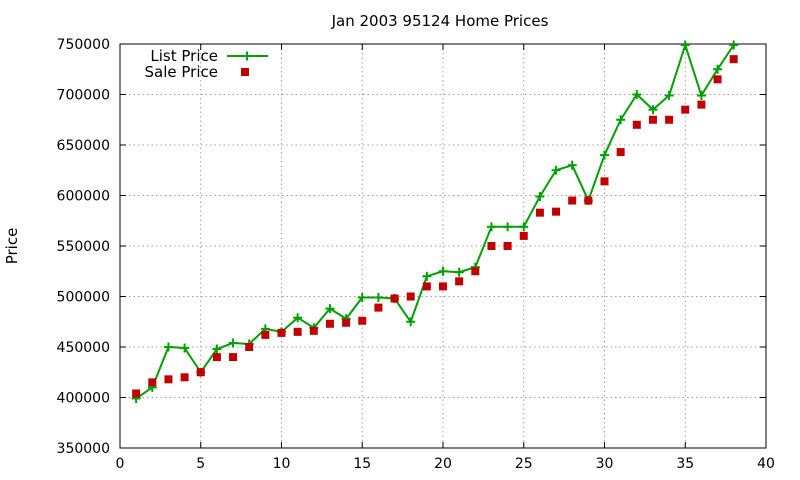 Image resolution: width=800 pixels, height=480 pixels. I want to click on y-axis-title: Price, so click(12, 246).